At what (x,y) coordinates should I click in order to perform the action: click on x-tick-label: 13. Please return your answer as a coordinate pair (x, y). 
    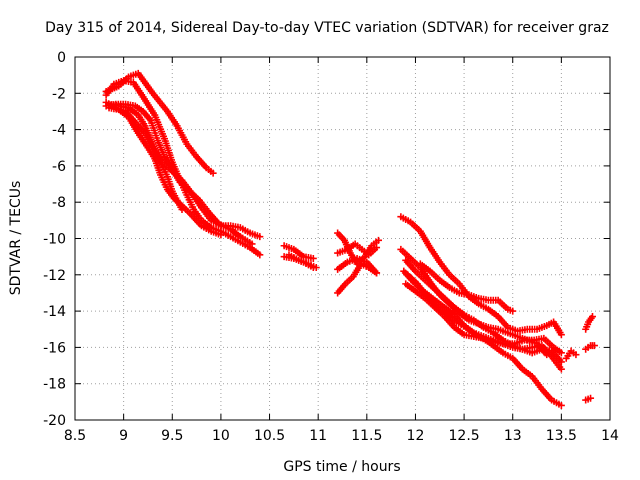
    Looking at the image, I should click on (513, 436).